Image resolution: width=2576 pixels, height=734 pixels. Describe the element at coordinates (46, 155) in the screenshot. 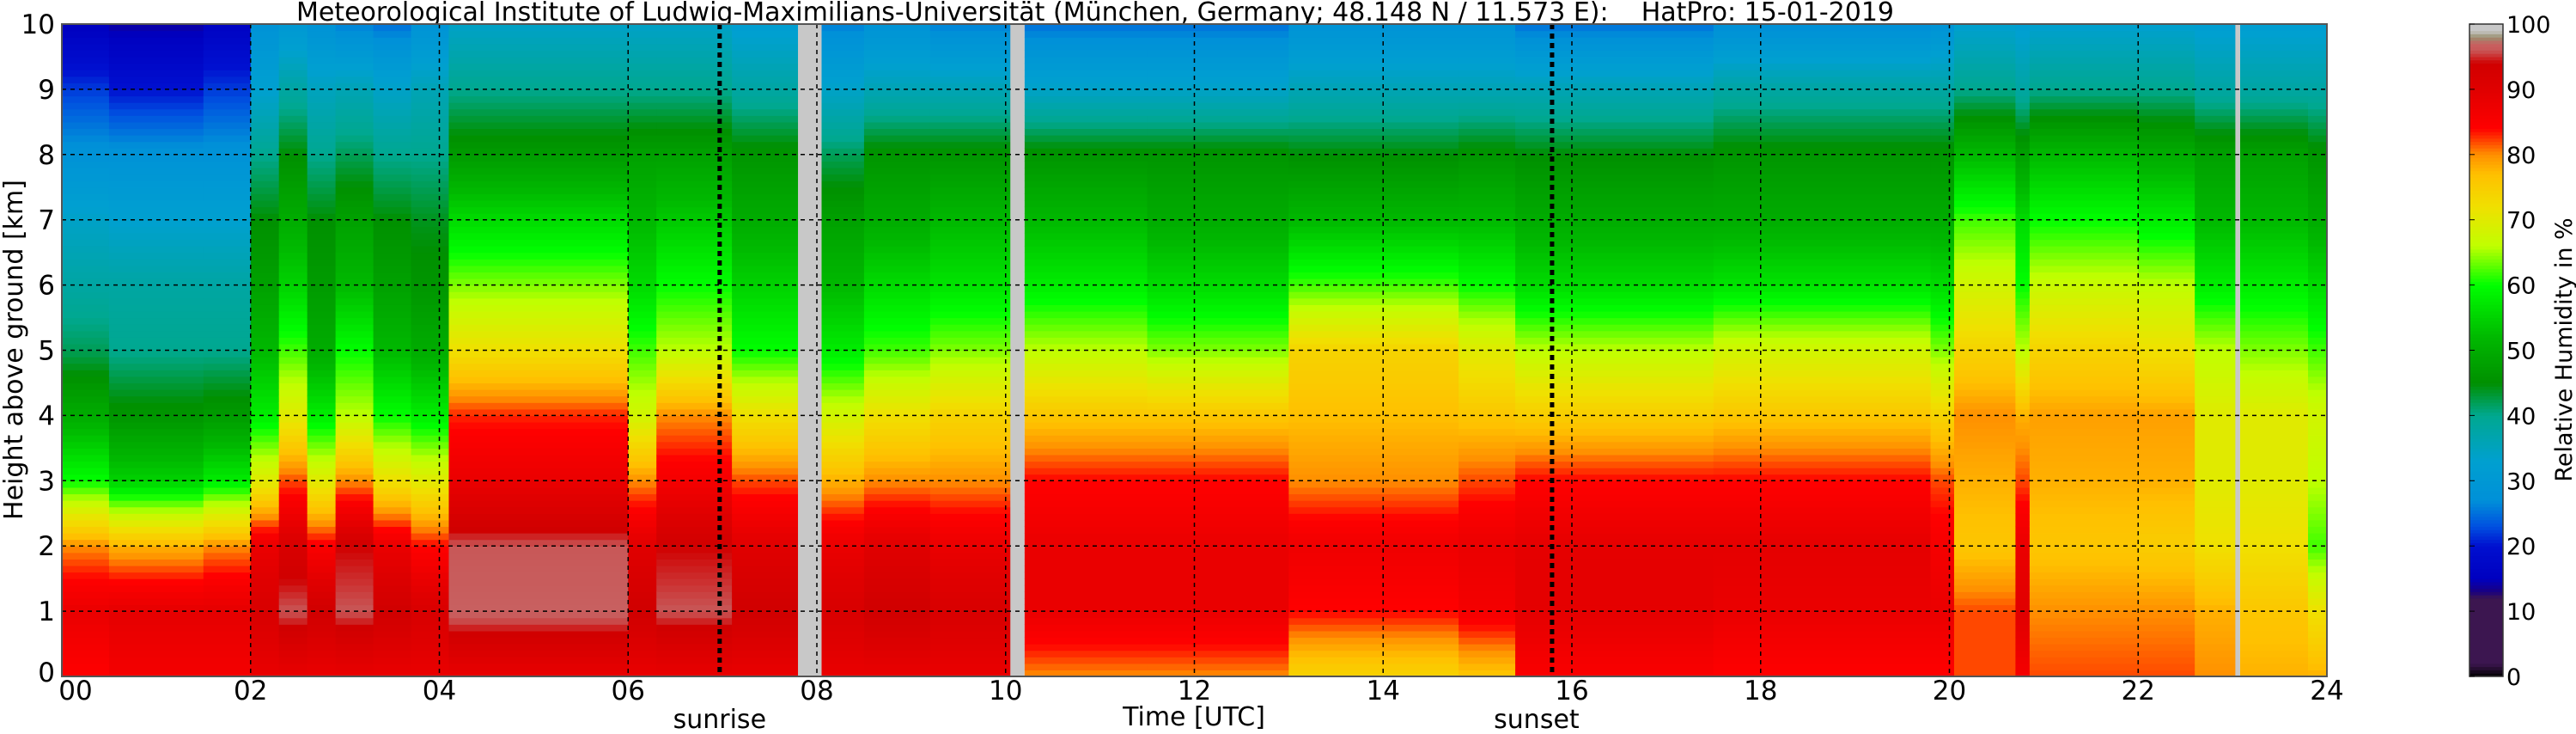

I see `y-tick-label: 8` at that location.